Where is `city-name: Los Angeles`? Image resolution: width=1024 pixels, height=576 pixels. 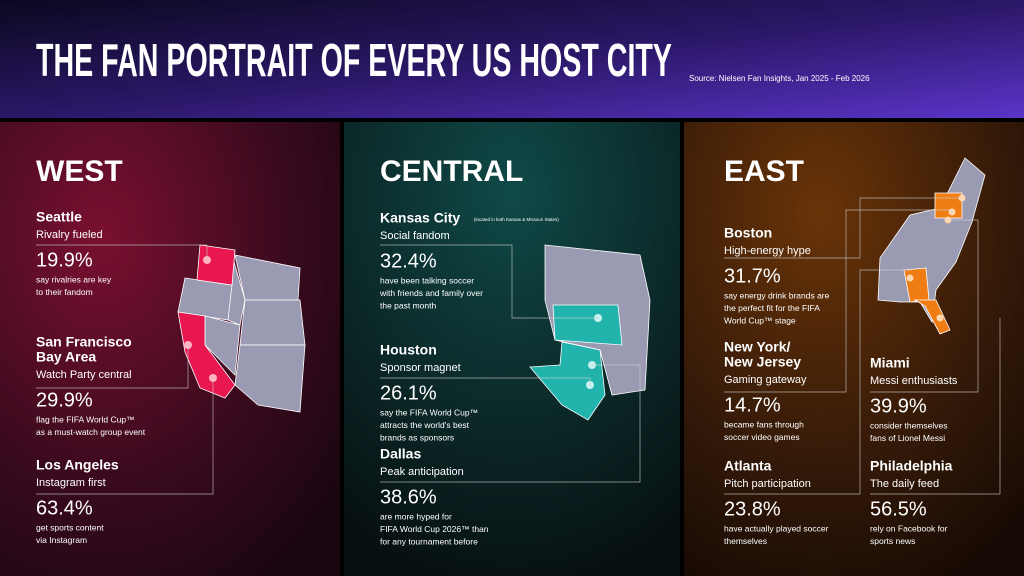 city-name: Los Angeles is located at coordinates (77, 465).